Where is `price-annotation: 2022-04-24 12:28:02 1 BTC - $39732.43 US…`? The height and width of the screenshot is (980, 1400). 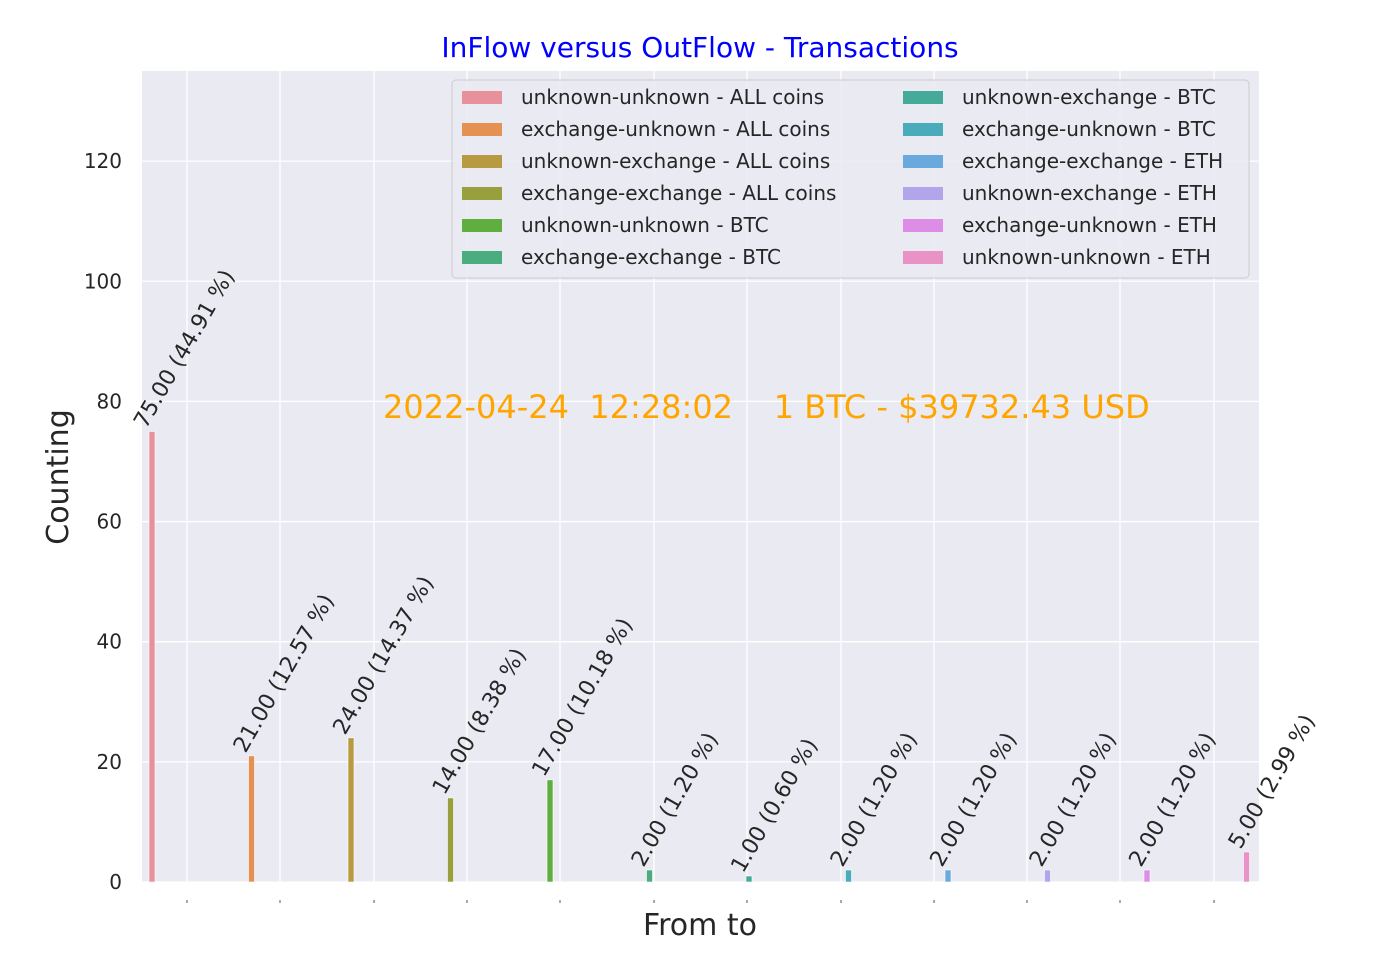 price-annotation: 2022-04-24 12:28:02 1 BTC - $39732.43 US… is located at coordinates (766, 407).